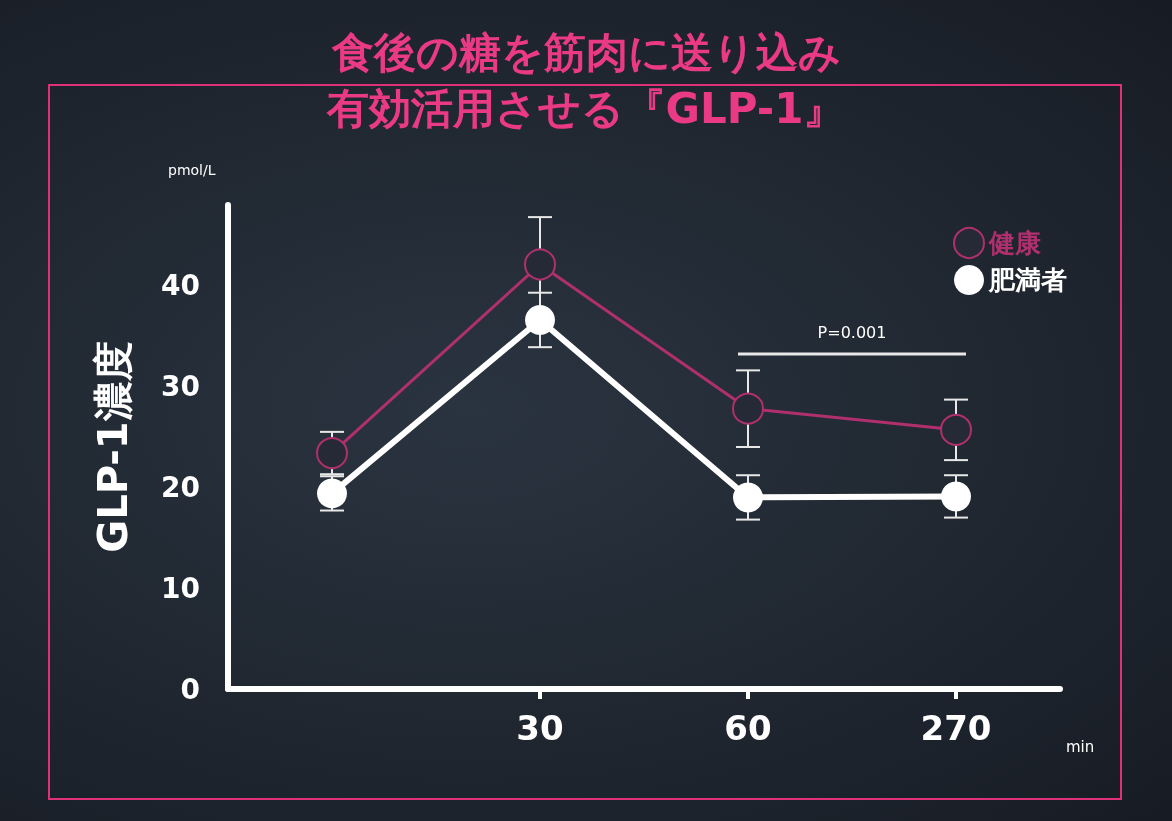  What do you see at coordinates (180, 386) in the screenshot?
I see `y-tick-label: 30` at bounding box center [180, 386].